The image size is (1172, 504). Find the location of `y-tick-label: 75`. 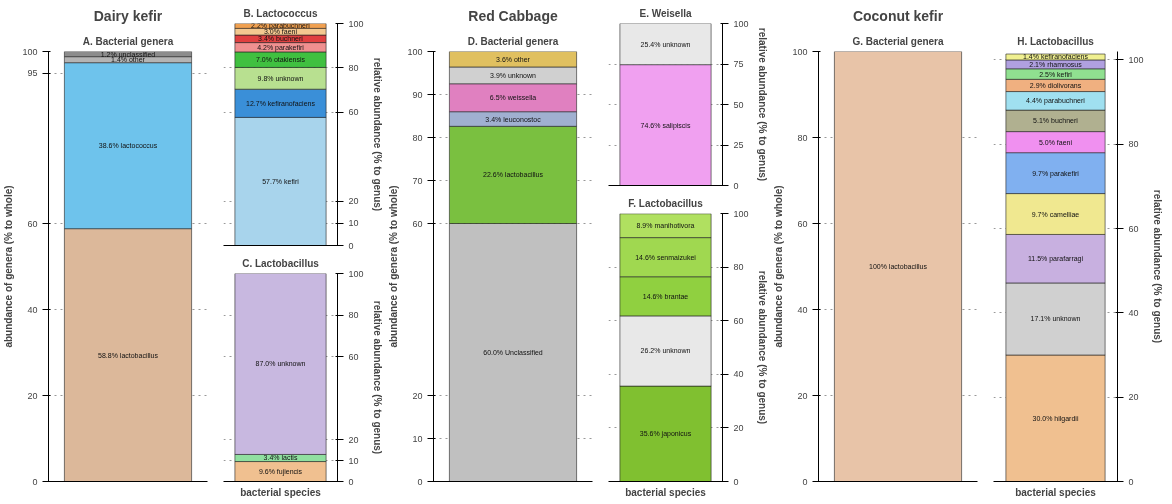

y-tick-label: 75 is located at coordinates (738, 64).